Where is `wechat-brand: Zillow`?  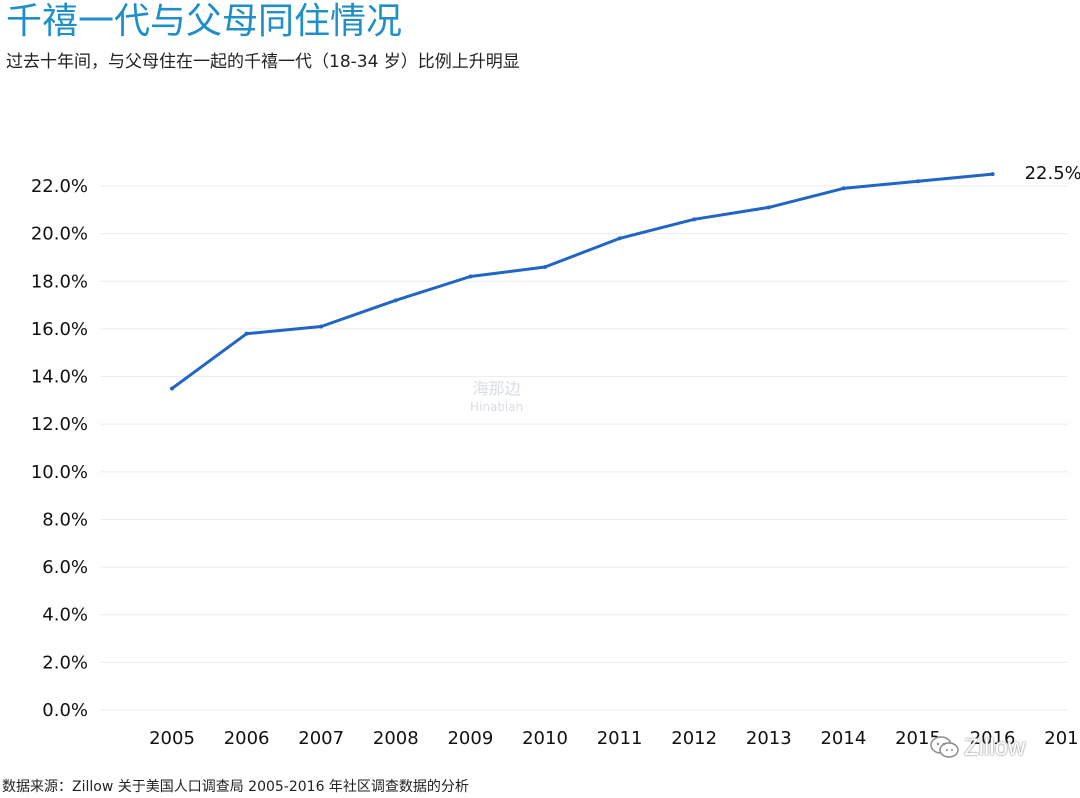
wechat-brand: Zillow is located at coordinates (977, 748).